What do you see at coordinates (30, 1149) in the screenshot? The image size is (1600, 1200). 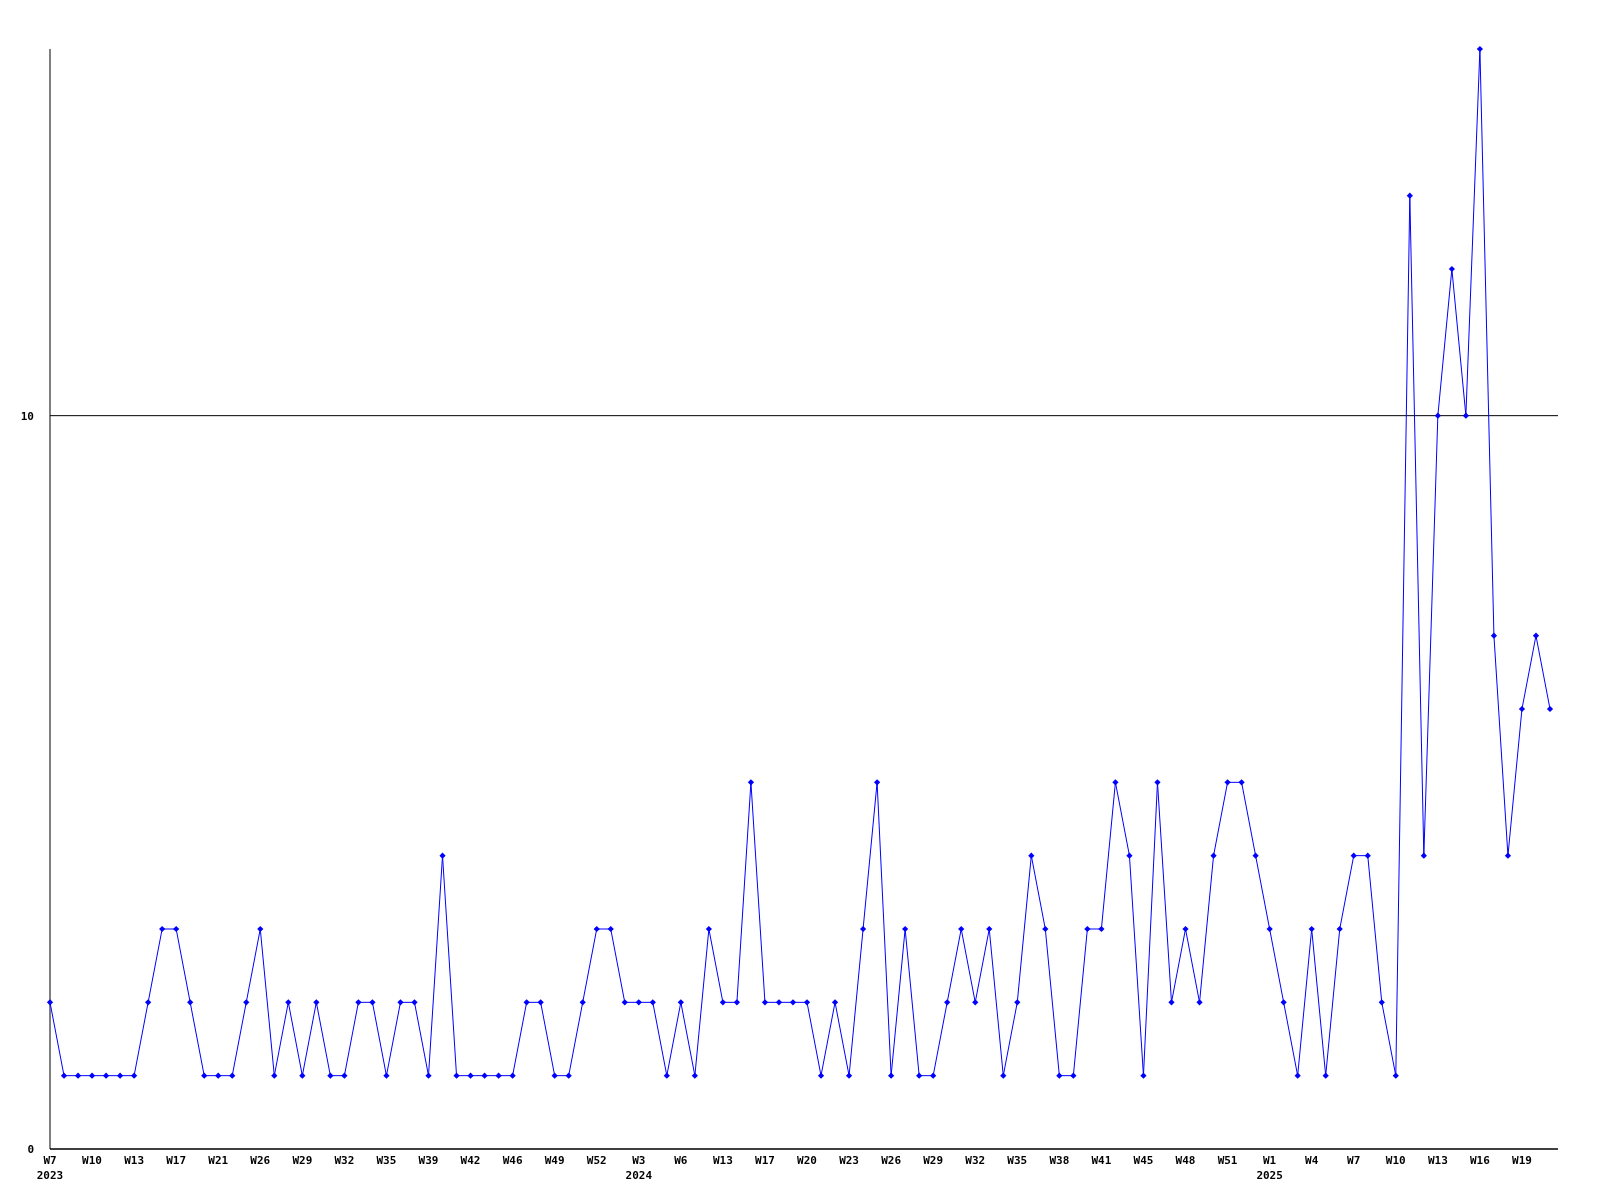 I see `y-tick-label: 0` at bounding box center [30, 1149].